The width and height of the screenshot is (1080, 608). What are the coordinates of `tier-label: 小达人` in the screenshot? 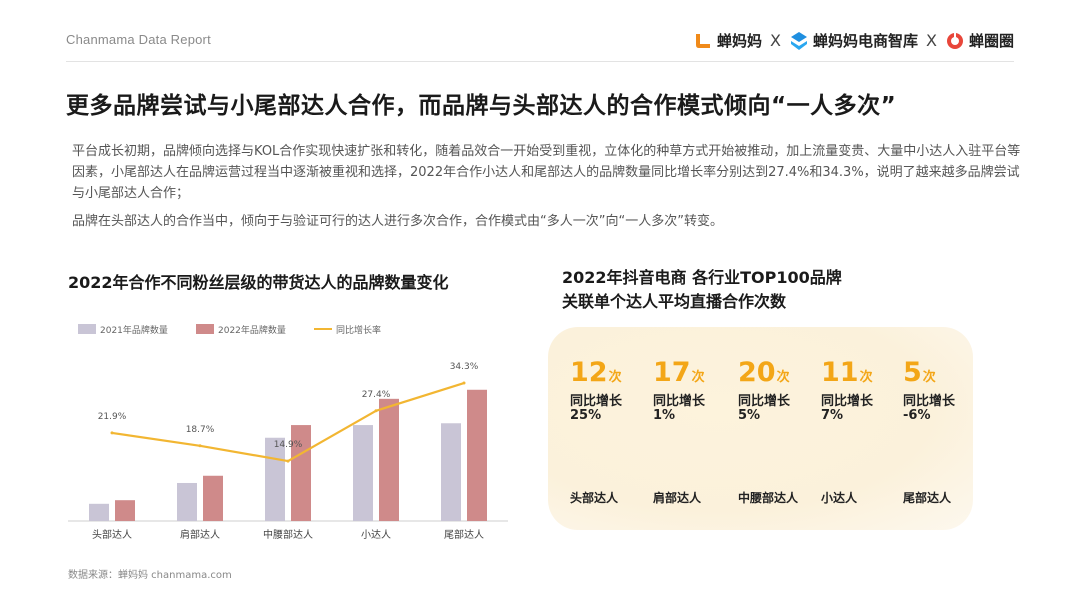 It's located at (839, 498).